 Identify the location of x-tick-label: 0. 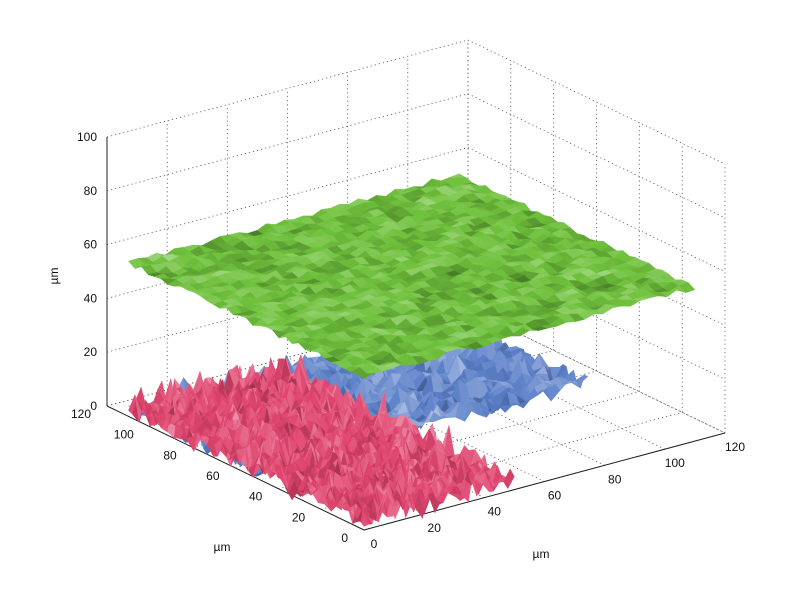
(374, 544).